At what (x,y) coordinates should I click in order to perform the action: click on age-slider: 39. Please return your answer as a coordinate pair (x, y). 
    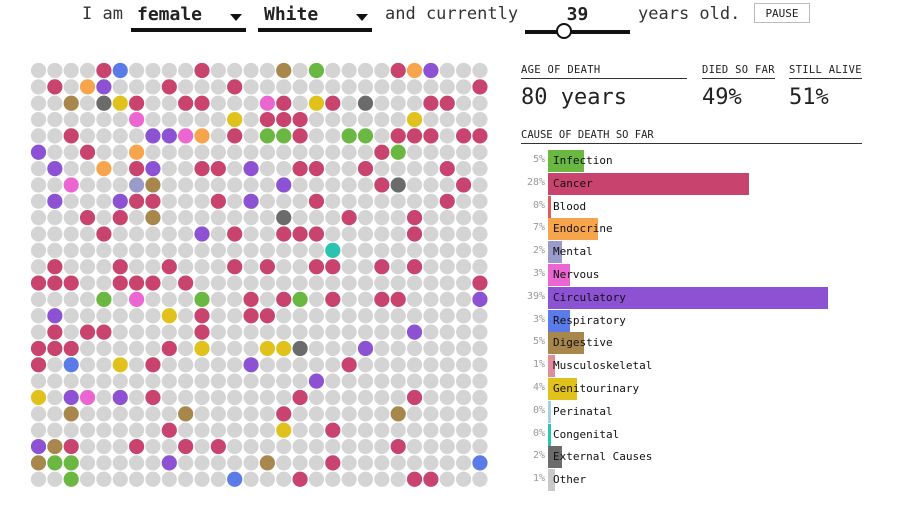
    Looking at the image, I should click on (577, 20).